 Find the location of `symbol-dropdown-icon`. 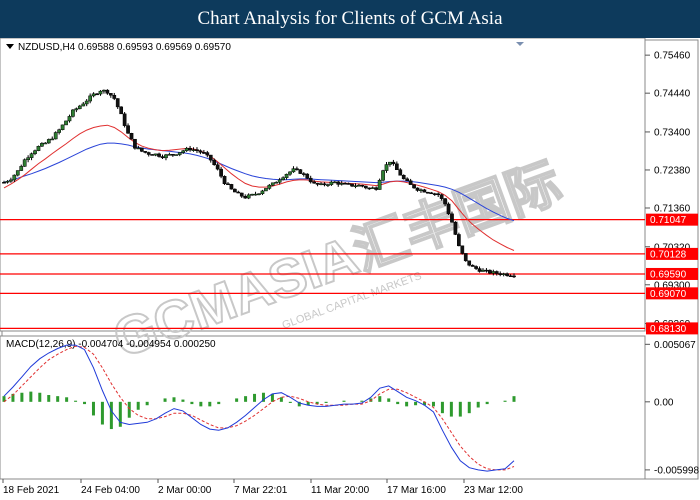

symbol-dropdown-icon is located at coordinates (10, 46).